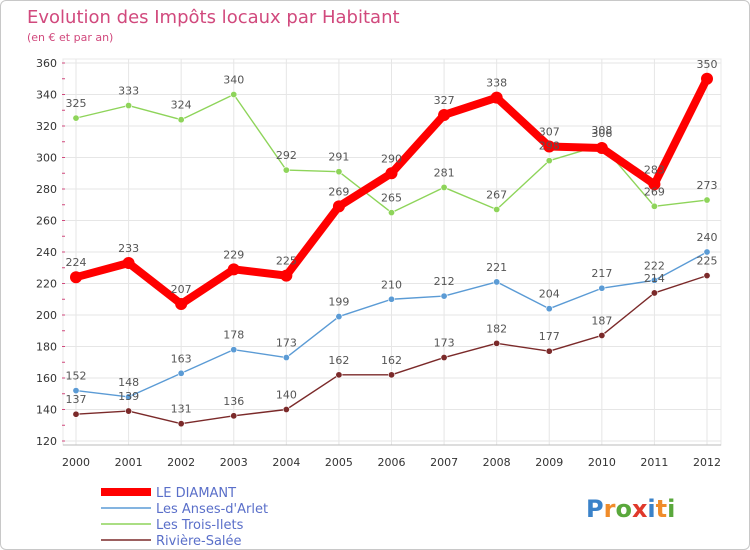 The image size is (750, 550). What do you see at coordinates (286, 343) in the screenshot?
I see `data-label: 173` at bounding box center [286, 343].